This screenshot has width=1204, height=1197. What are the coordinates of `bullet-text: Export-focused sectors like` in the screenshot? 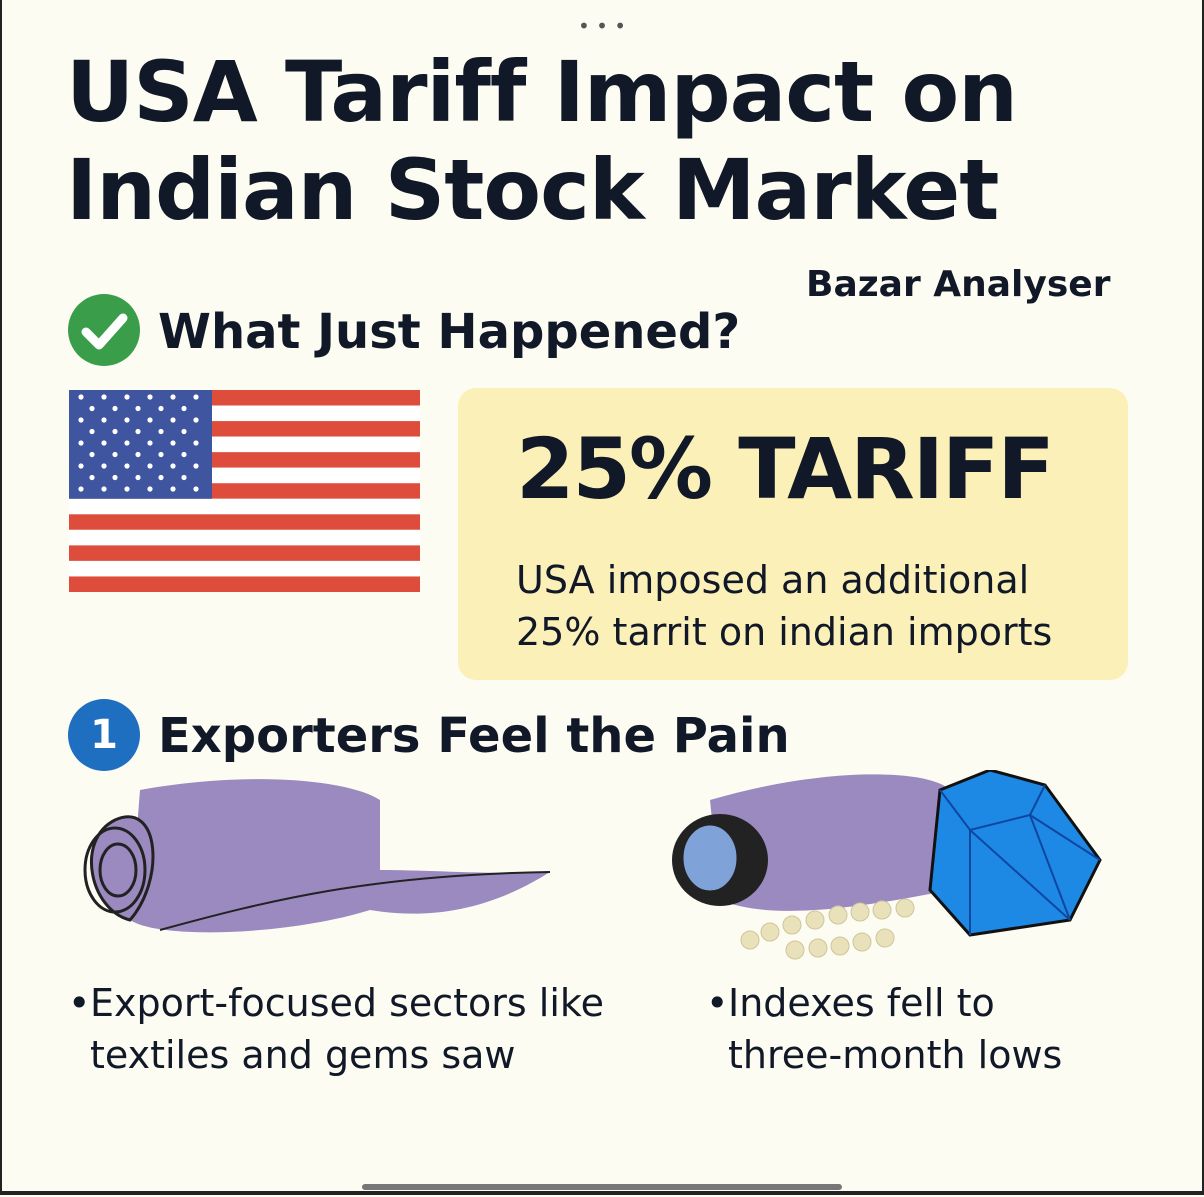 It's located at (347, 1003).